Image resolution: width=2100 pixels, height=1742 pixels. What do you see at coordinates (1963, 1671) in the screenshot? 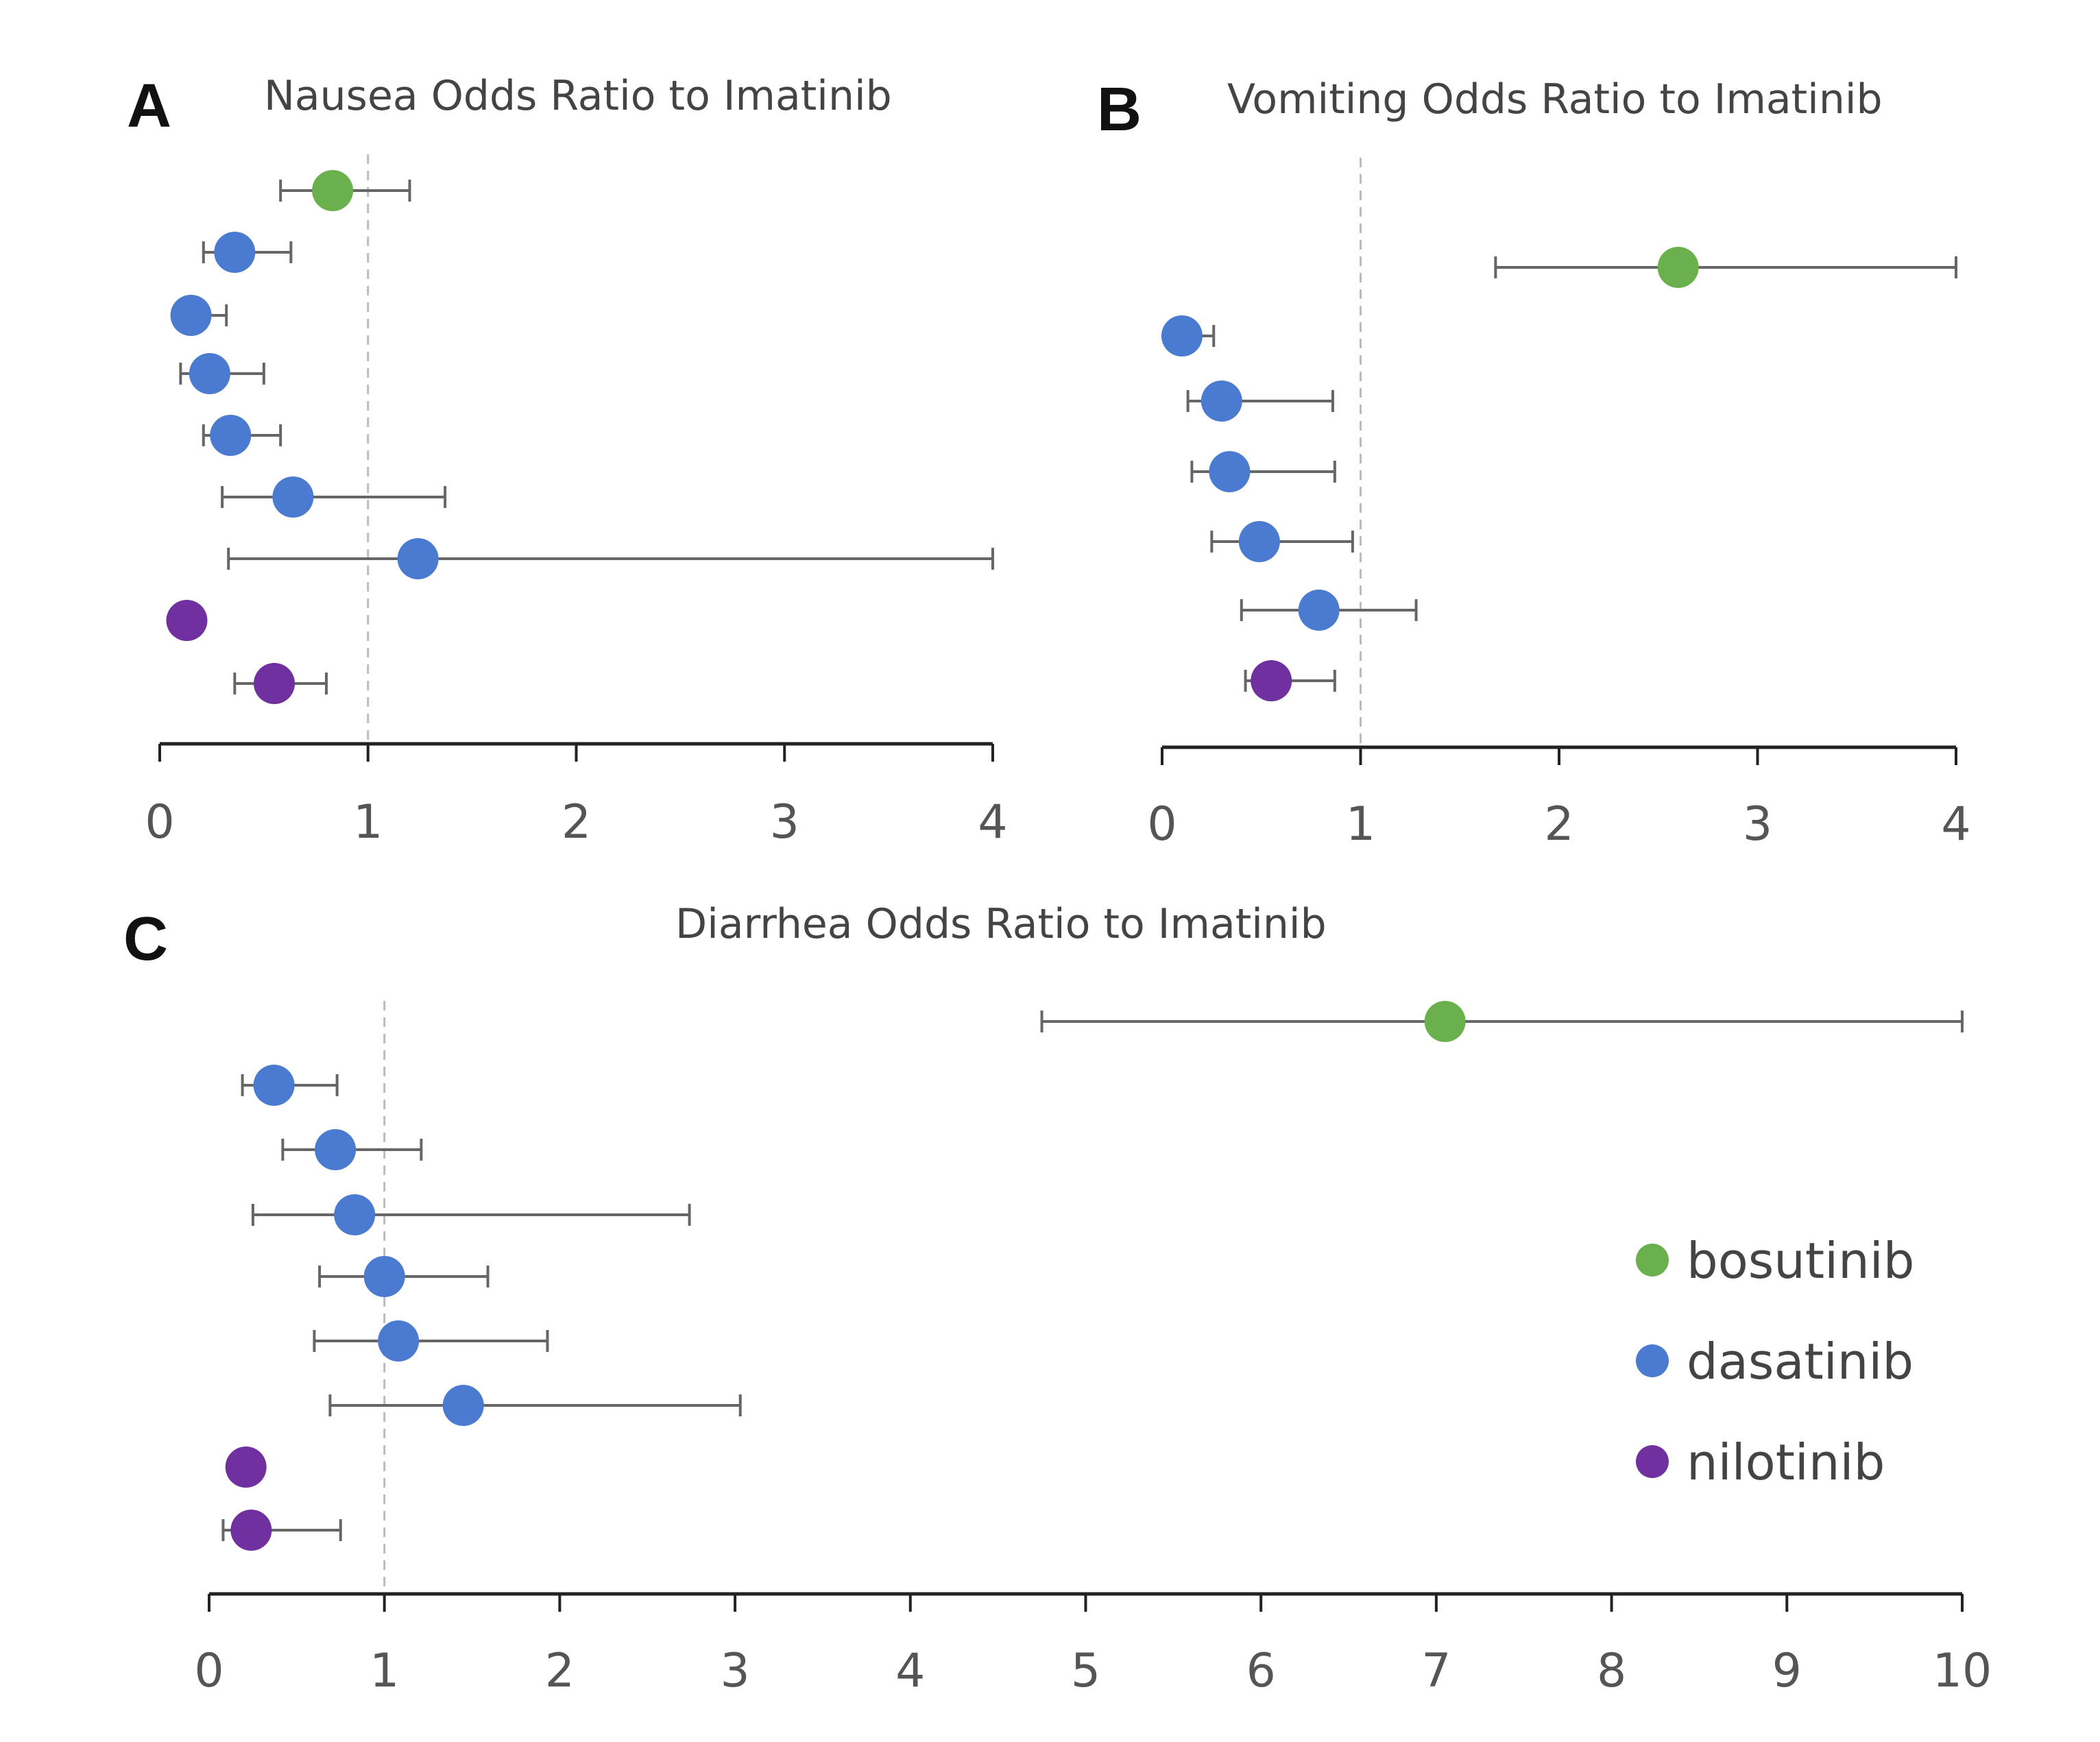
I see `panel-c-x-tick-label: 10` at bounding box center [1963, 1671].